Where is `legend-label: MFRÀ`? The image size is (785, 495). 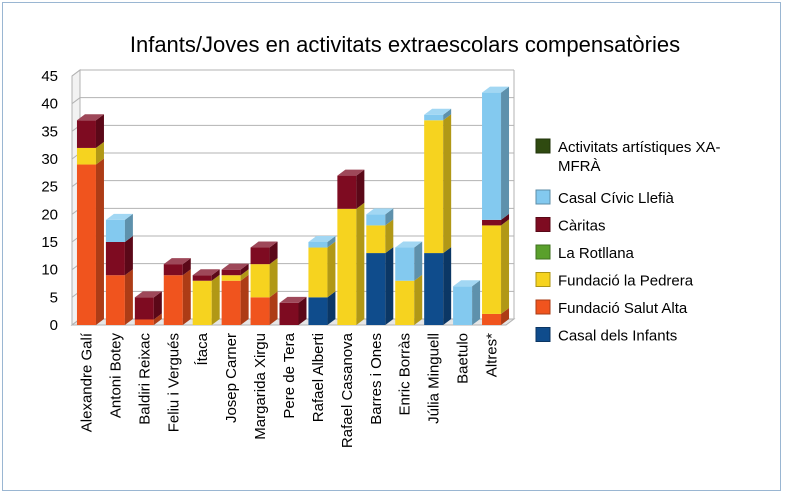 legend-label: MFRÀ is located at coordinates (579, 166).